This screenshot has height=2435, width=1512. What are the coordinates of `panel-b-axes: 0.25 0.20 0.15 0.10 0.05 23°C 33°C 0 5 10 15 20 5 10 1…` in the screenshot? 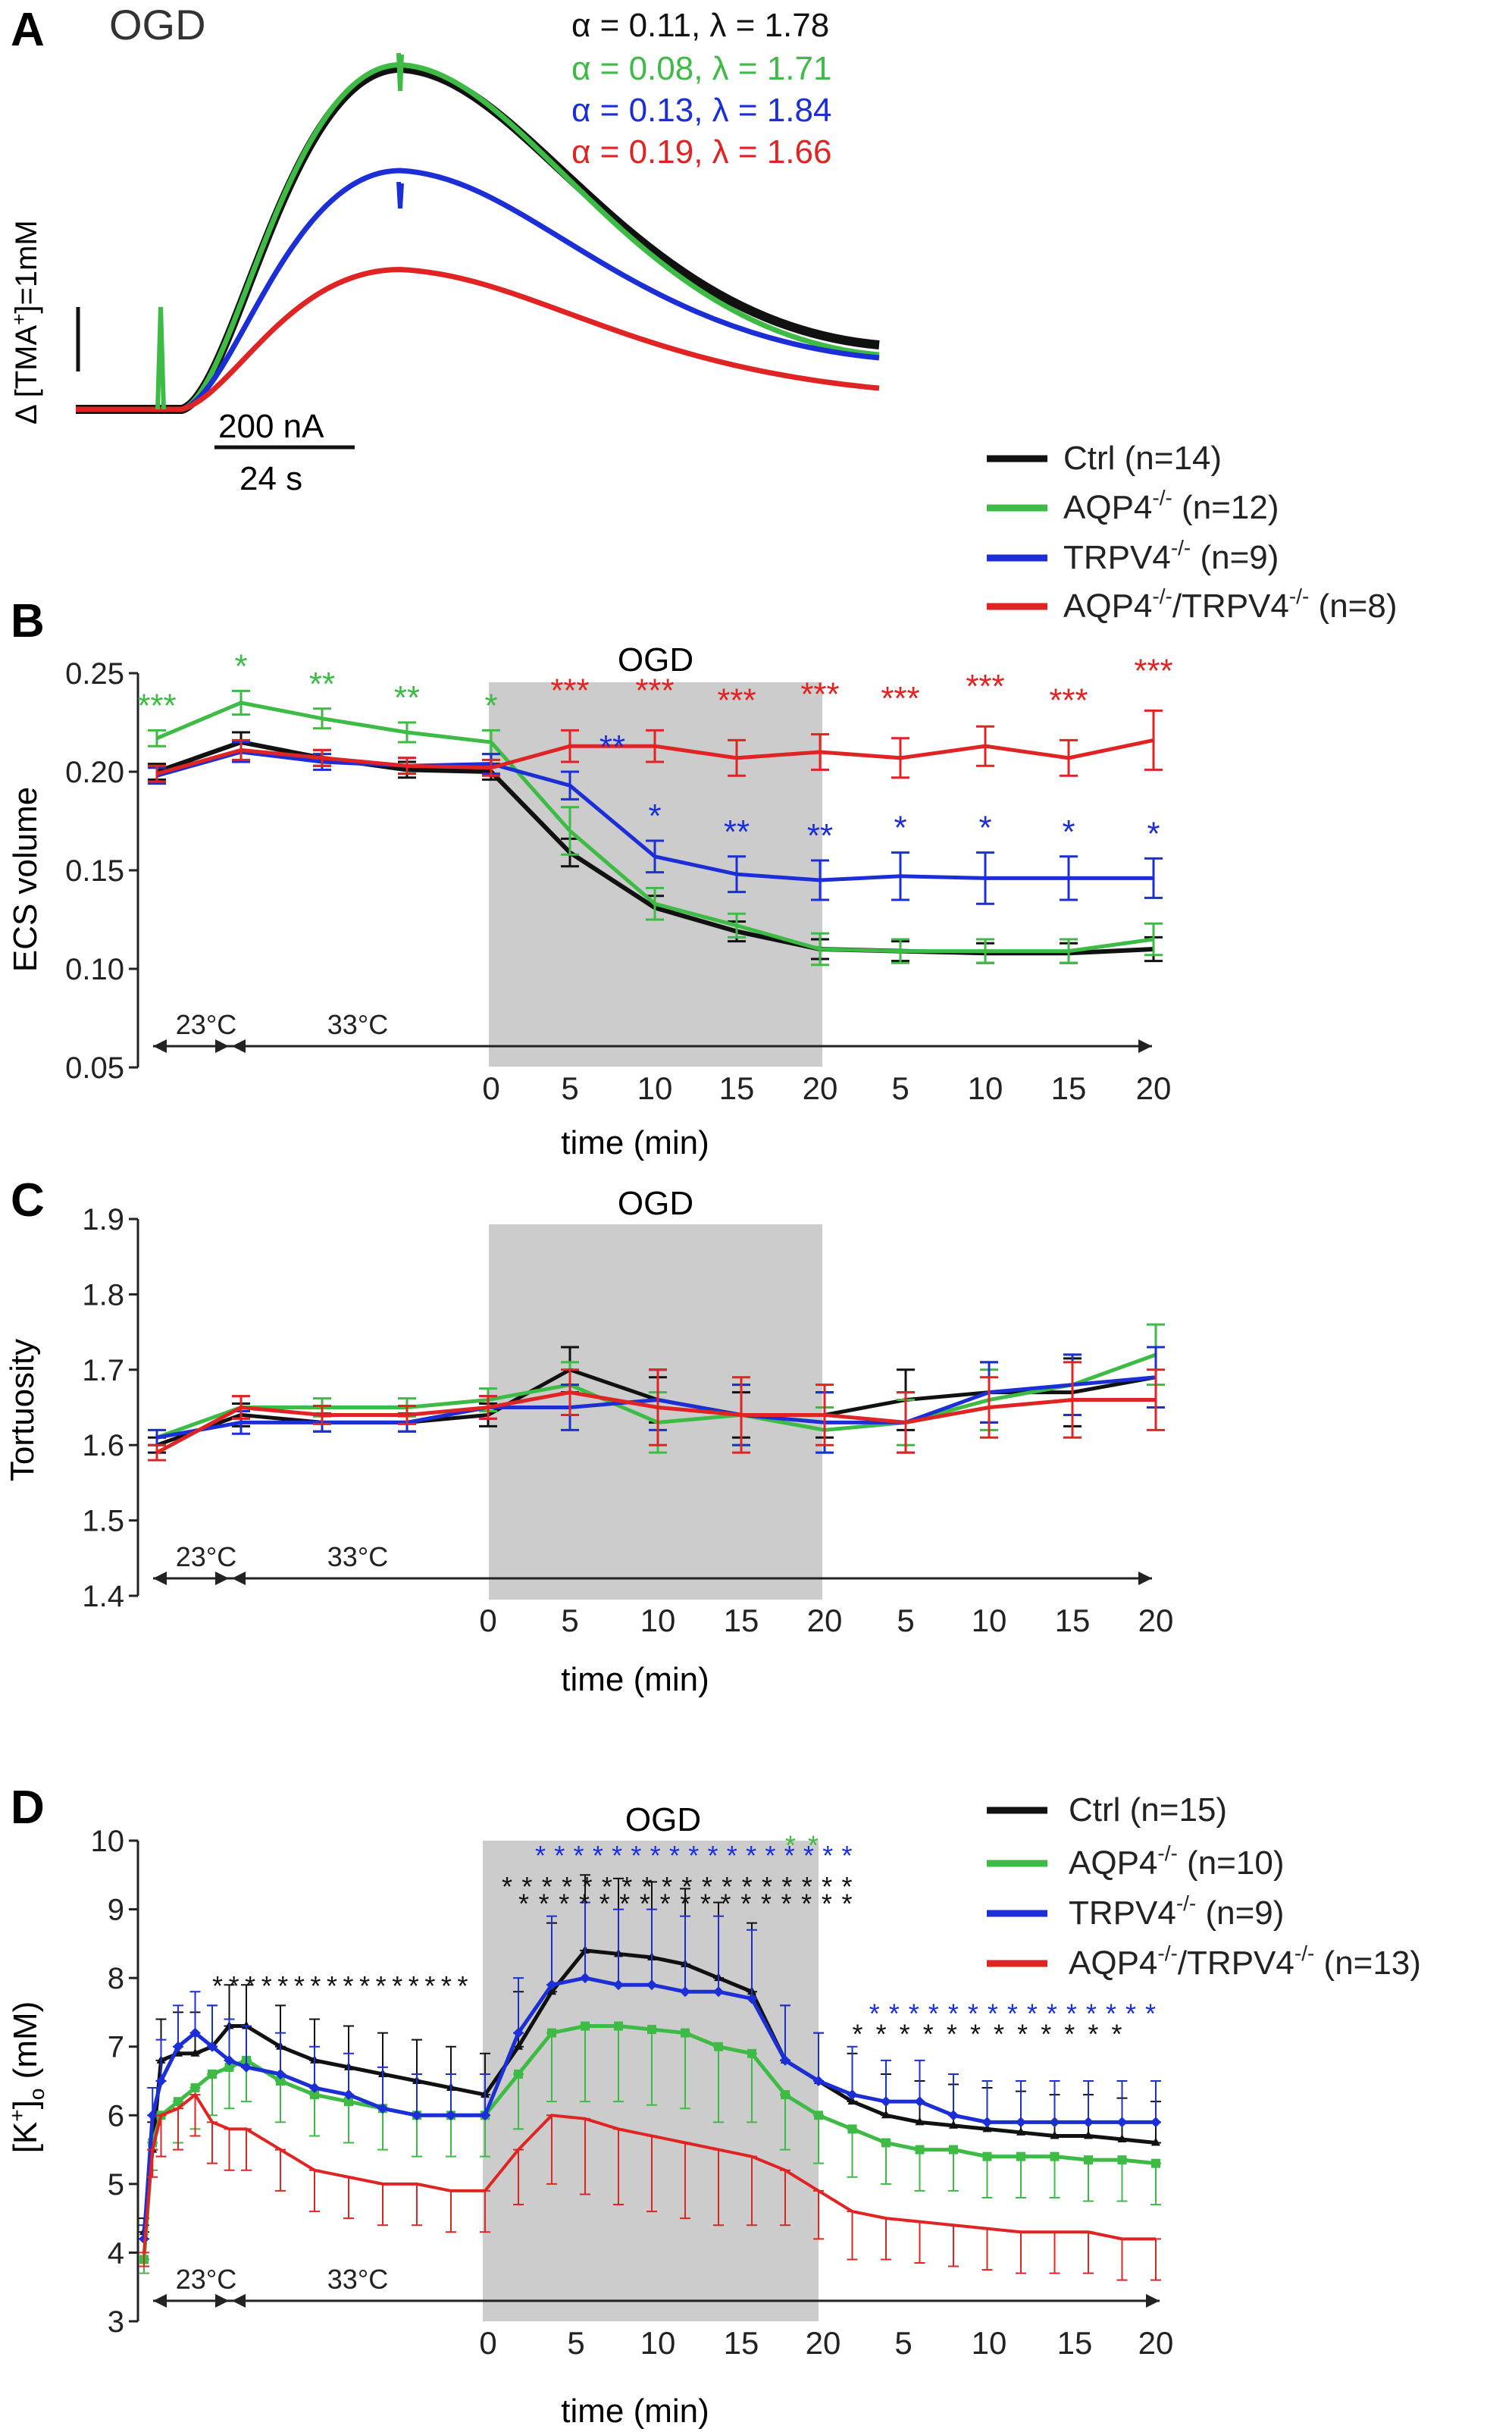 It's located at (618, 882).